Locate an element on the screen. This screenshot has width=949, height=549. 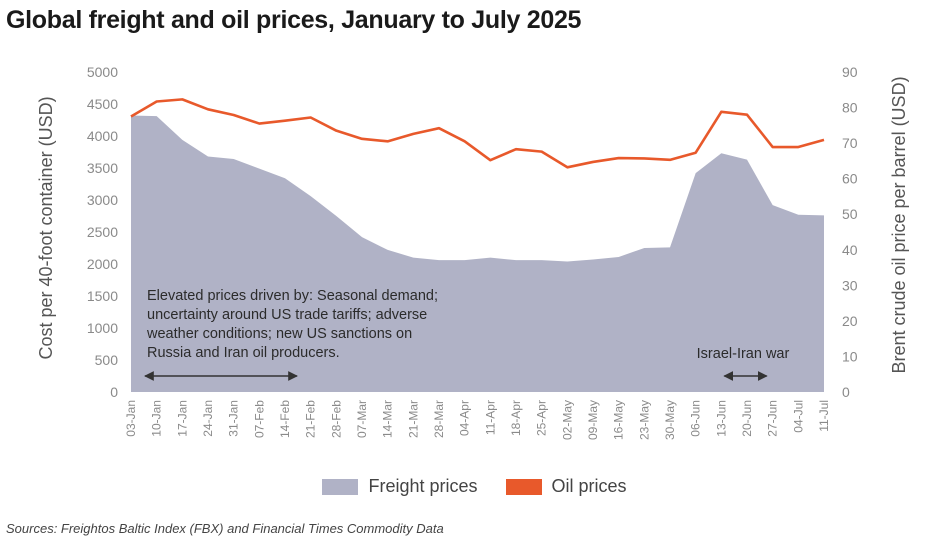
y-tick-left: 2500 is located at coordinates (102, 232).